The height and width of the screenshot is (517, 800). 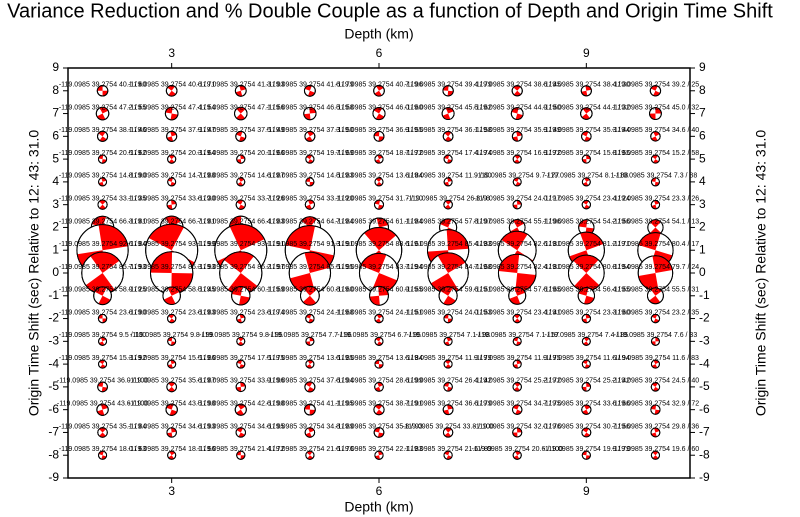 I want to click on point-label: -119.0985 39.2754 14.5 / 83, so click(x=310, y=176).